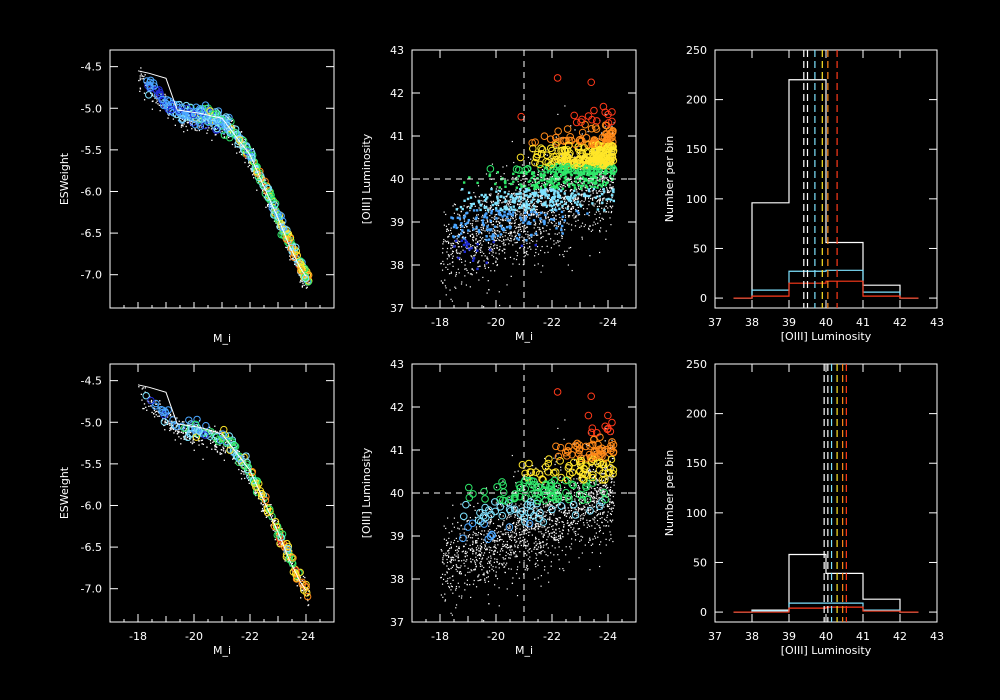 Image resolution: width=1000 pixels, height=700 pixels. I want to click on y-tick-label: -5.0, so click(91, 422).